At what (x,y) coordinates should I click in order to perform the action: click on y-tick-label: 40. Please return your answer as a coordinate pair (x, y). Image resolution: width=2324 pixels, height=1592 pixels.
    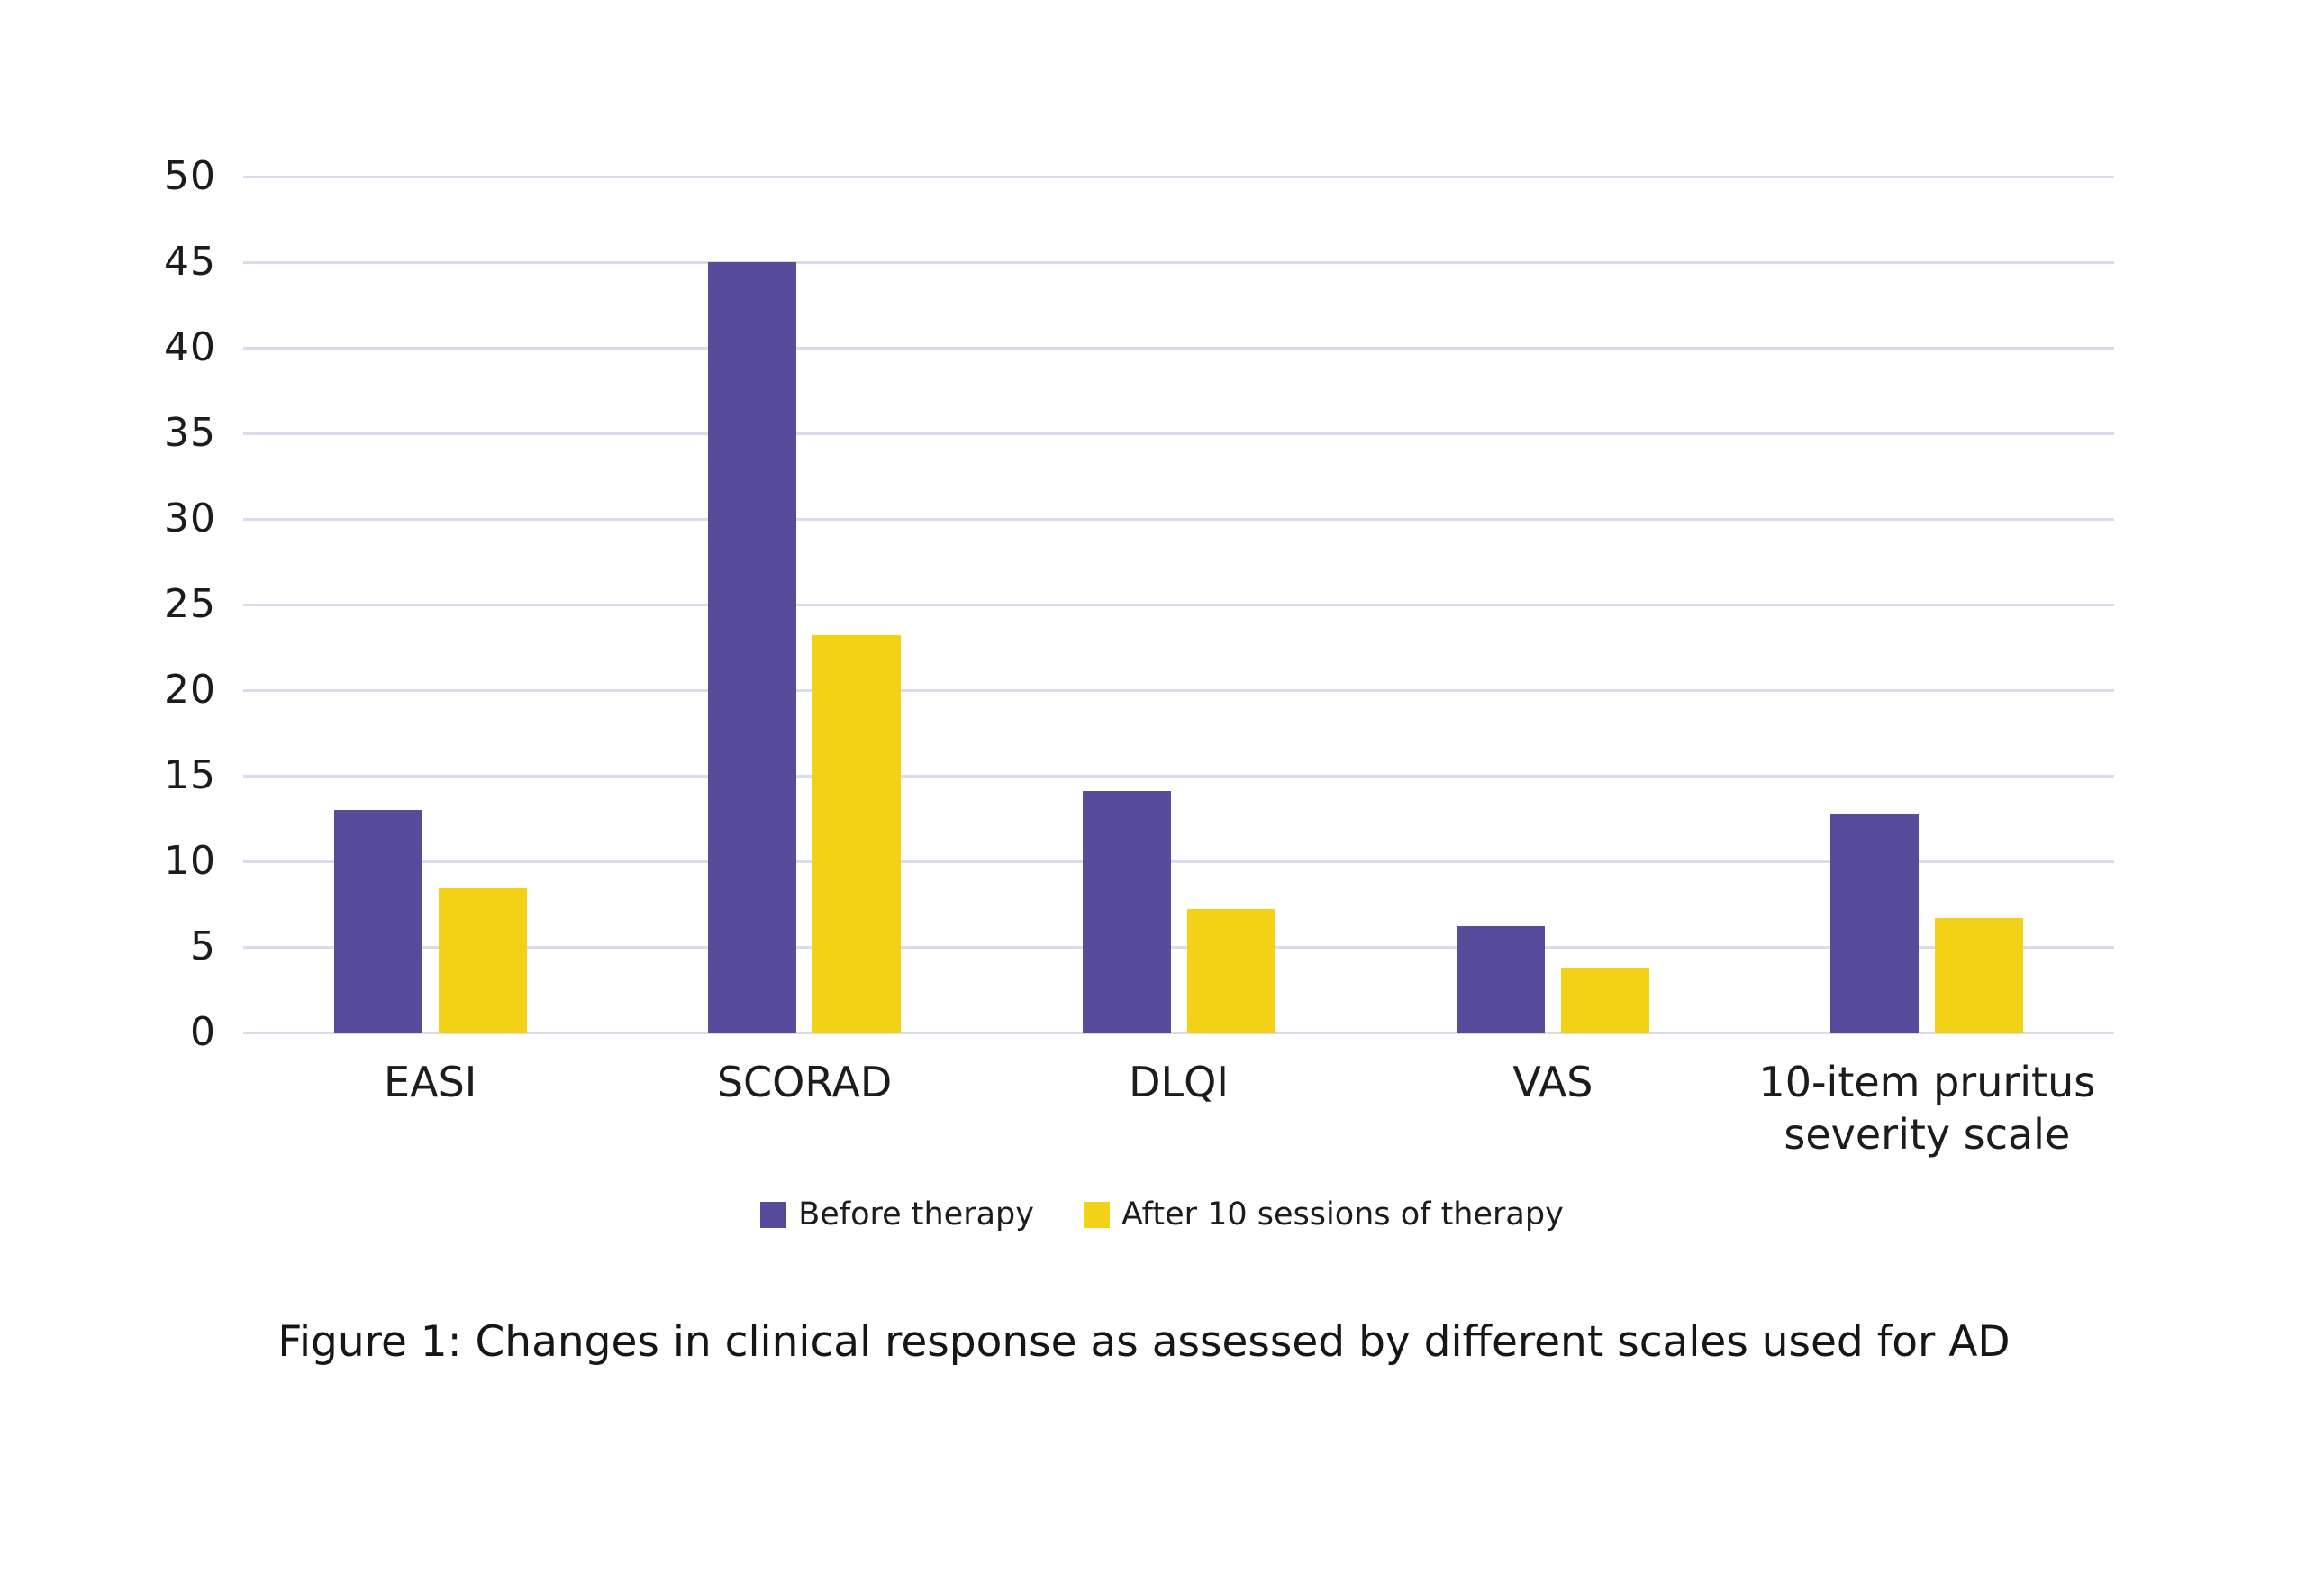
    Looking at the image, I should click on (190, 347).